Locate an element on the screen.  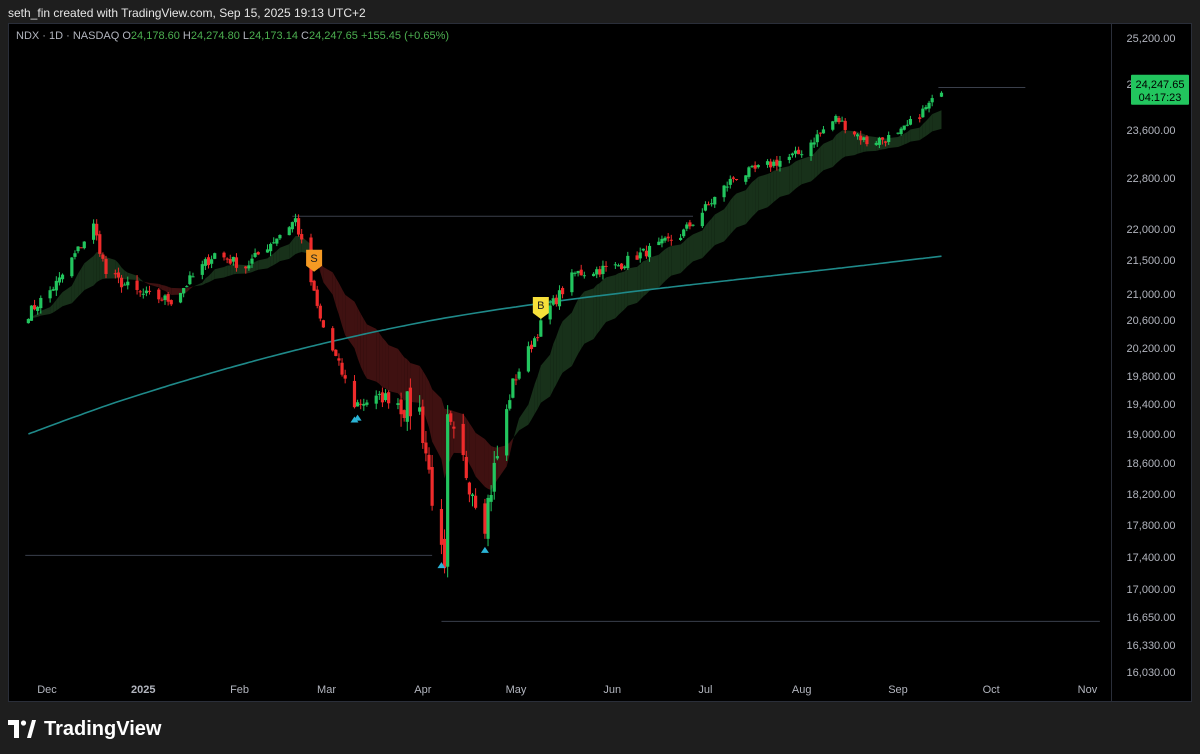
price-tick-label: 22,800.00 is located at coordinates (1151, 179).